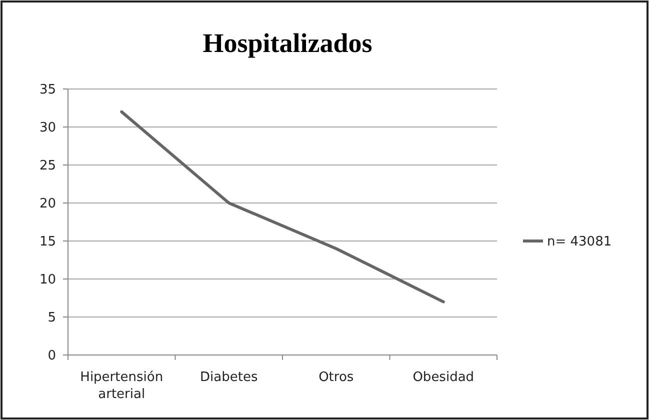 Image resolution: width=649 pixels, height=420 pixels. I want to click on y-tick-label: 25, so click(47, 166).